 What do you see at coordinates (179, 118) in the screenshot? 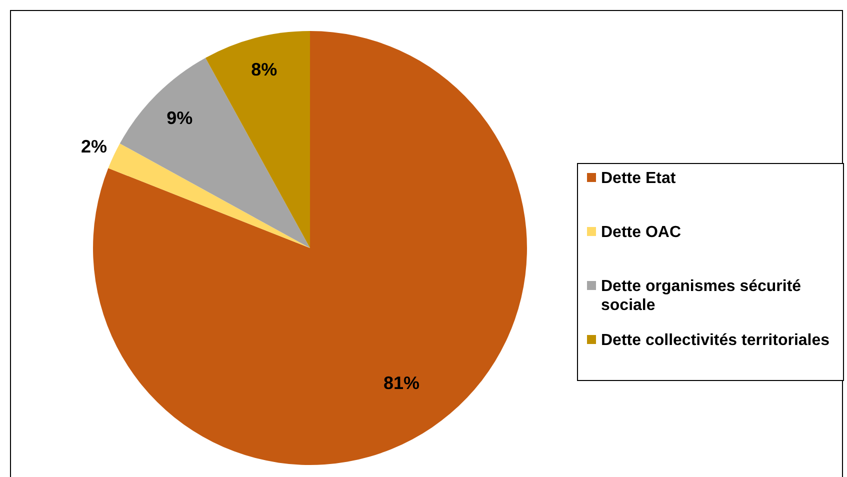
I see `data-label: 9%` at bounding box center [179, 118].